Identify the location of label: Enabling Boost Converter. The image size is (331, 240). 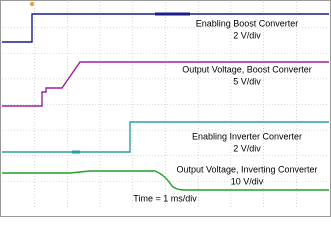
(247, 23).